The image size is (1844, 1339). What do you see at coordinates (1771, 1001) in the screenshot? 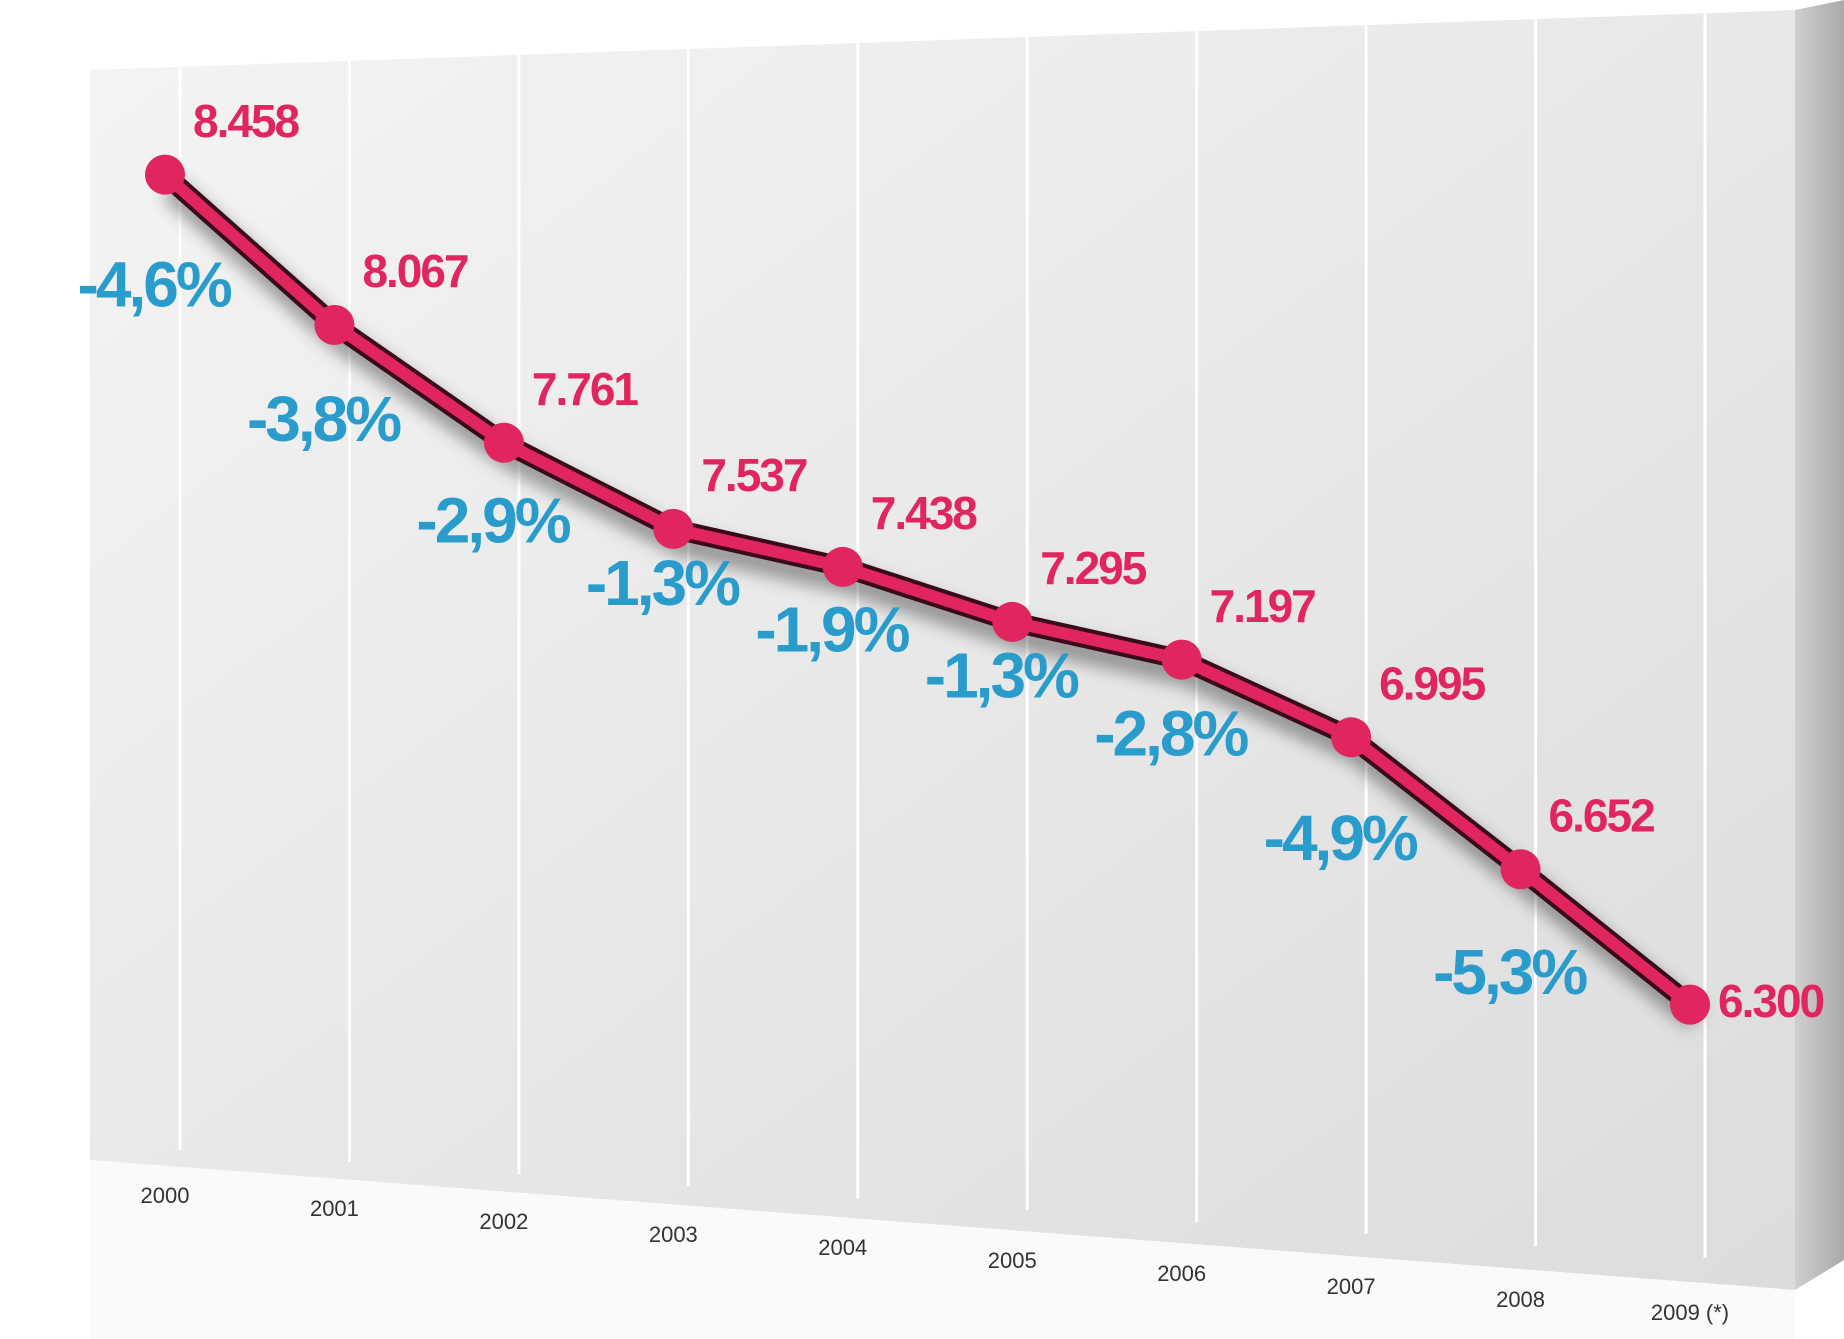
I see `value-label: 6.300` at bounding box center [1771, 1001].